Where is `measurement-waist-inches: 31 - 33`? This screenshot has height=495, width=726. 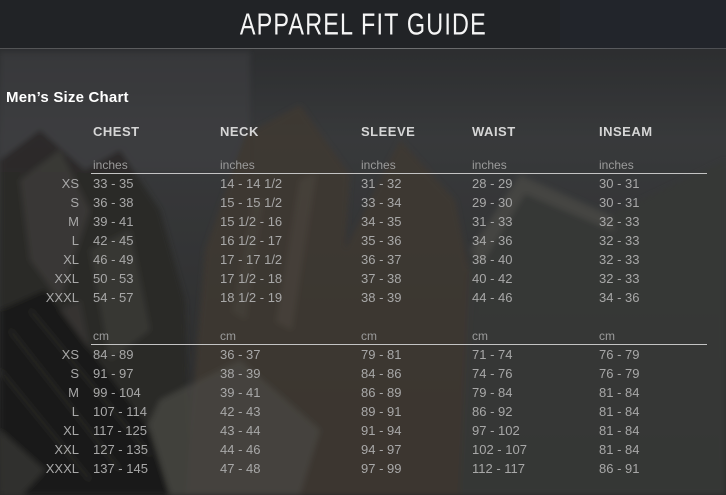
measurement-waist-inches: 31 - 33 is located at coordinates (492, 221).